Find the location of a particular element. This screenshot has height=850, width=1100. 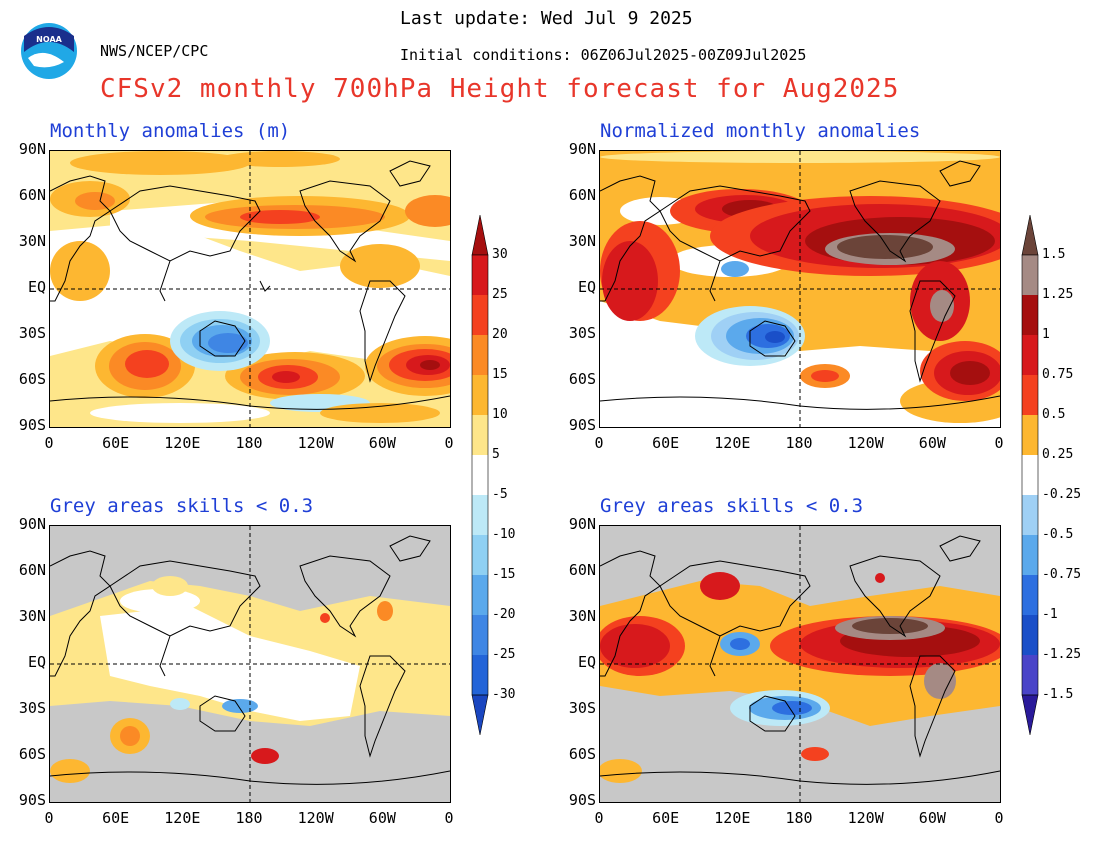

lon-label-tr-5: 60W is located at coordinates (932, 443).